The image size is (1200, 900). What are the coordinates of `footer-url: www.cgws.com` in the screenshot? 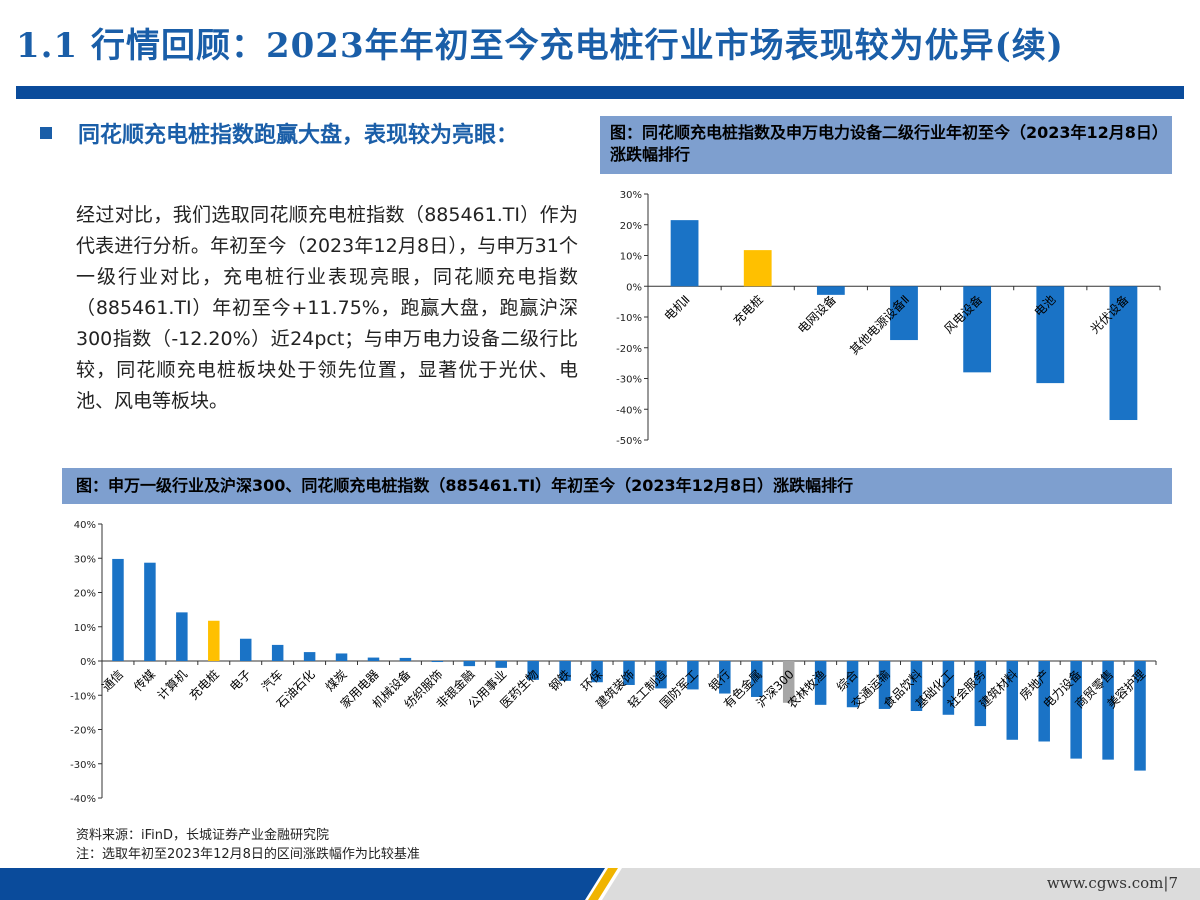 It's located at (1105, 883).